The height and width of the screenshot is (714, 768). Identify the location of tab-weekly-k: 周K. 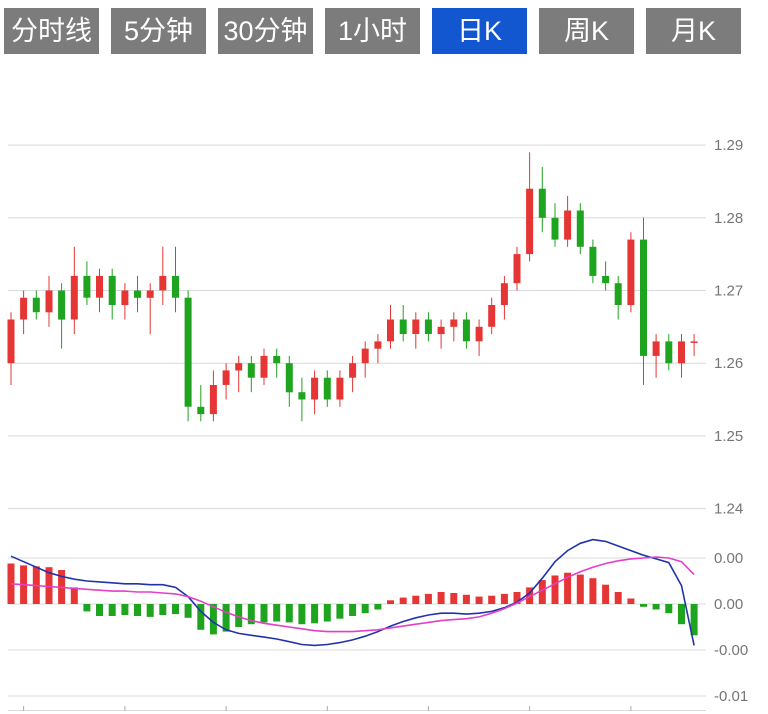
(586, 31).